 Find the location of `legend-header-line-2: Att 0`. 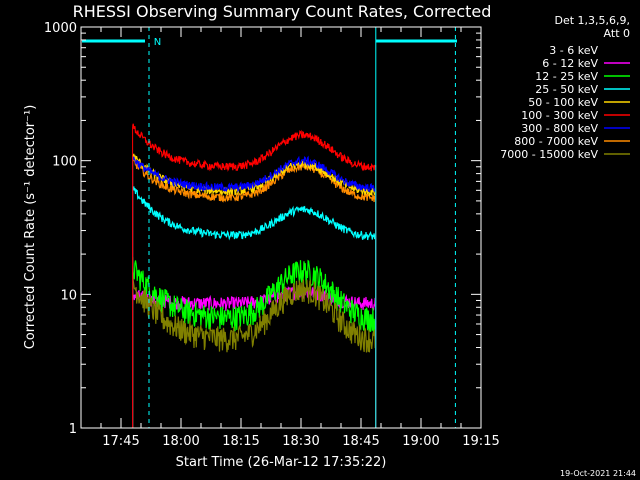

legend-header-line-2: Att 0 is located at coordinates (617, 33).